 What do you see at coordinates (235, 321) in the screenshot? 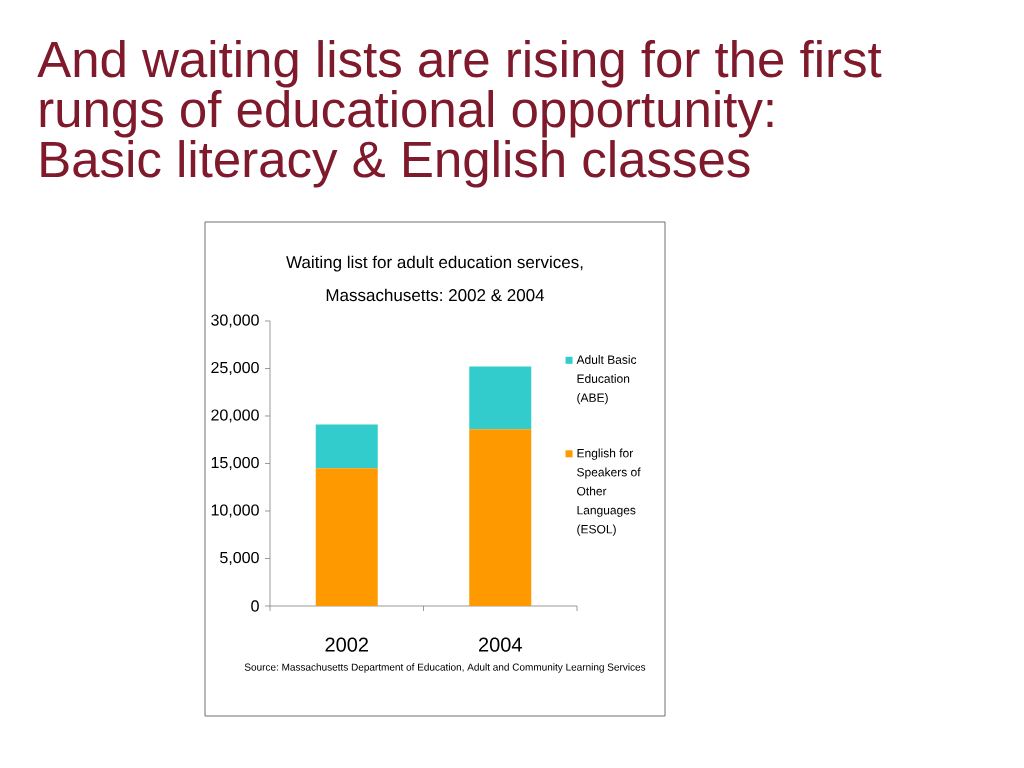
I see `y-tick-label: 30,000` at bounding box center [235, 321].